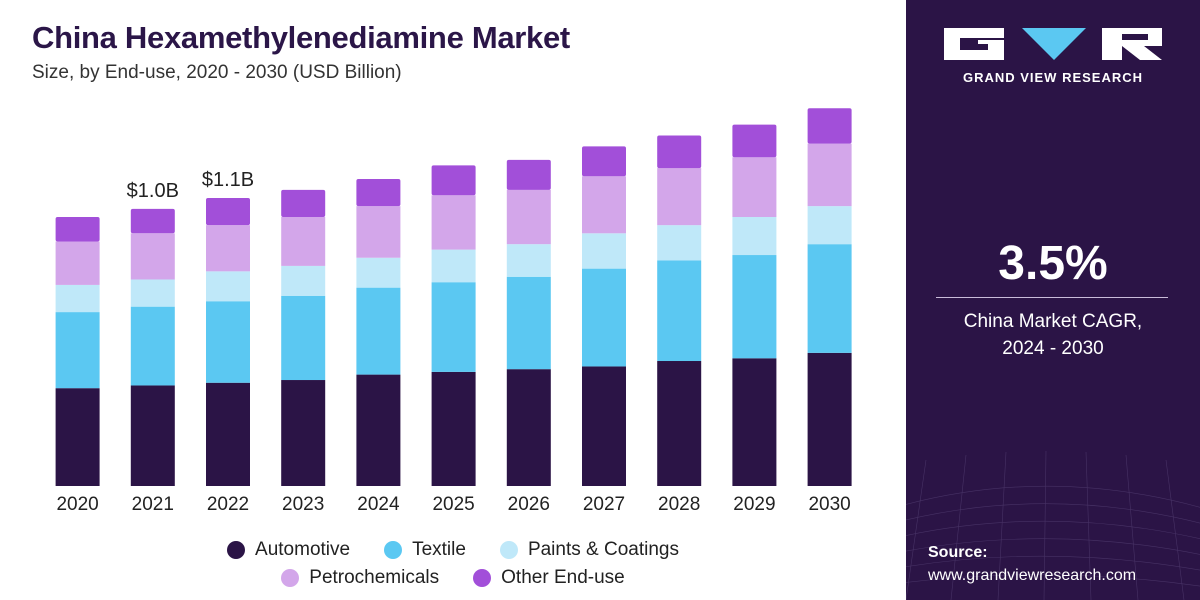 The height and width of the screenshot is (600, 1200). I want to click on bar-2030-paints-coatings, so click(829, 225).